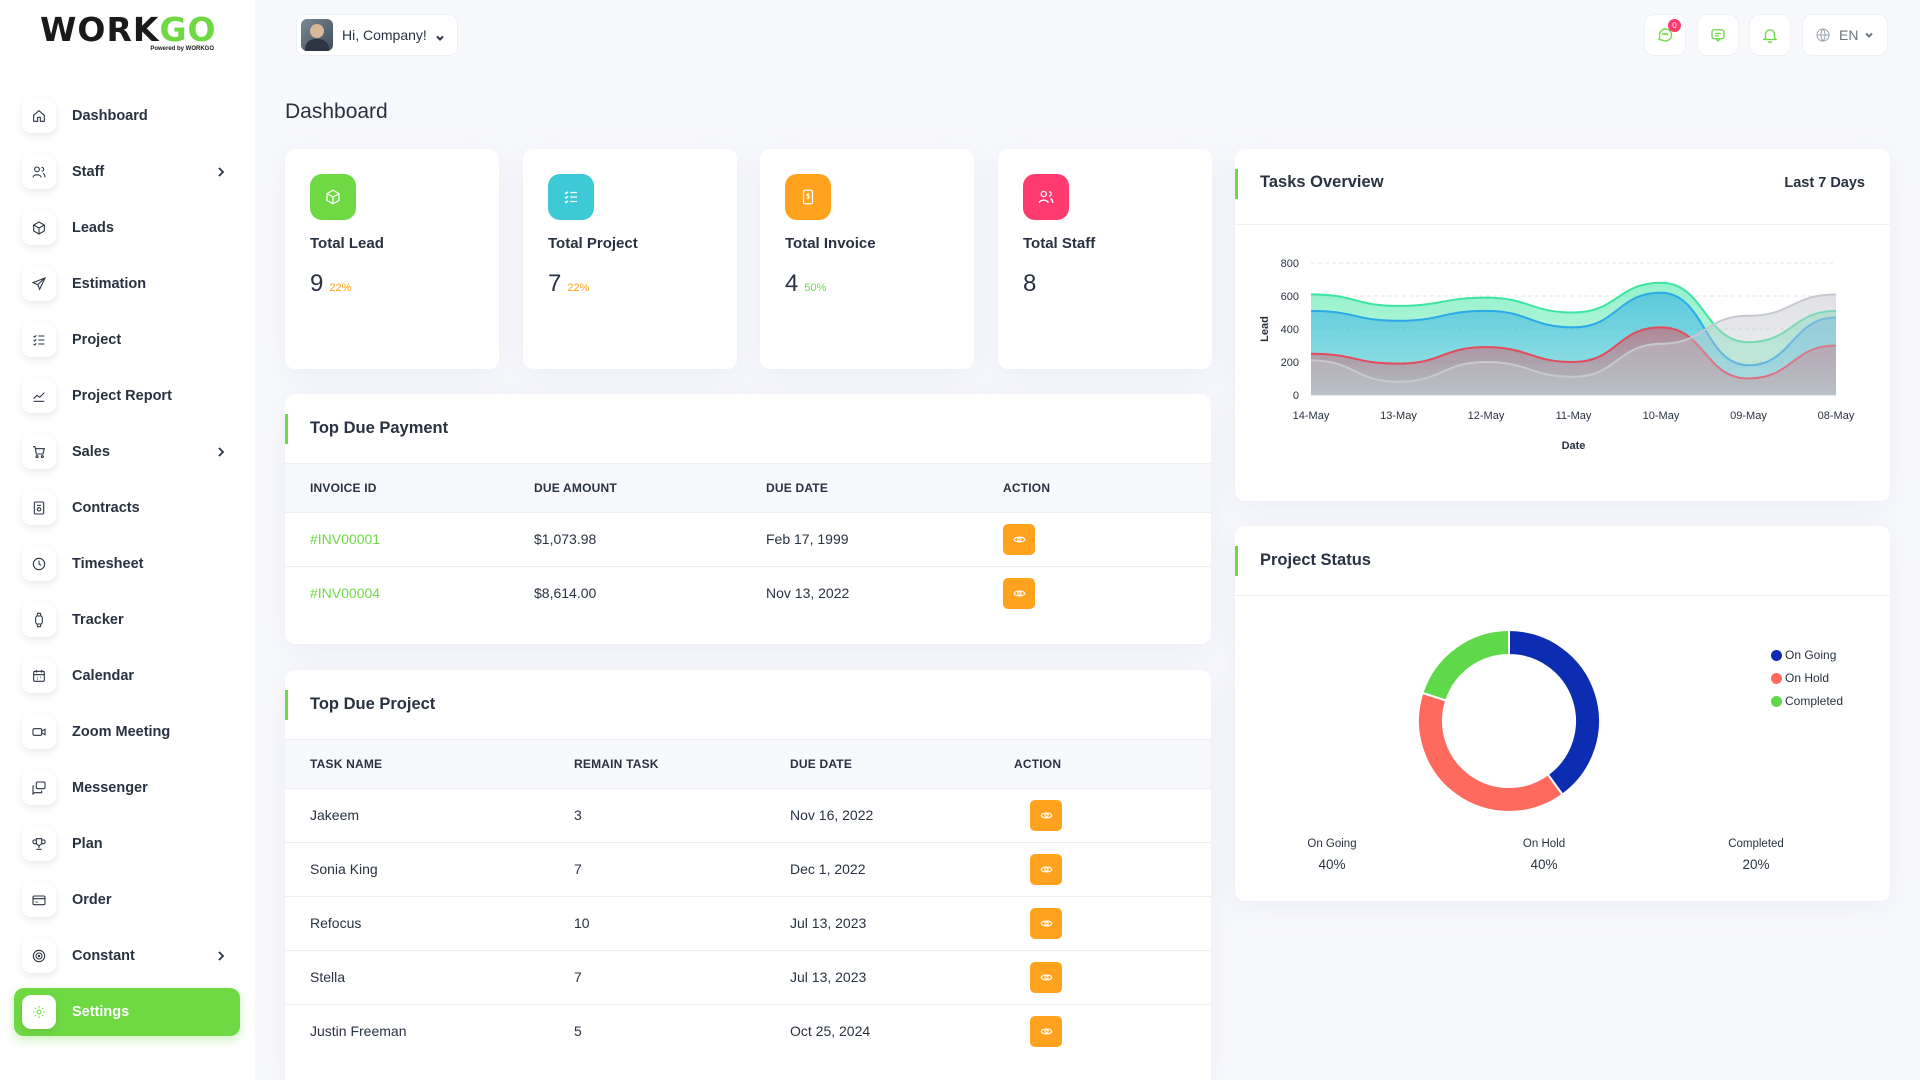  What do you see at coordinates (1554, 712) in the screenshot?
I see `donut-slice-on-going` at bounding box center [1554, 712].